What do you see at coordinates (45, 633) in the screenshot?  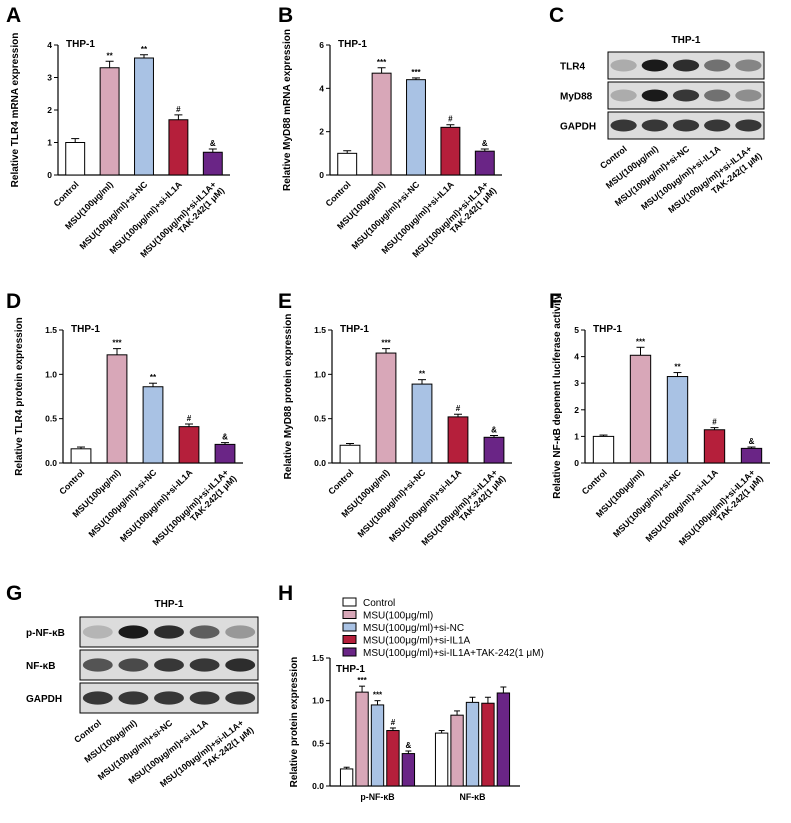 I see `blot-g-row-label: p-NF-κB` at bounding box center [45, 633].